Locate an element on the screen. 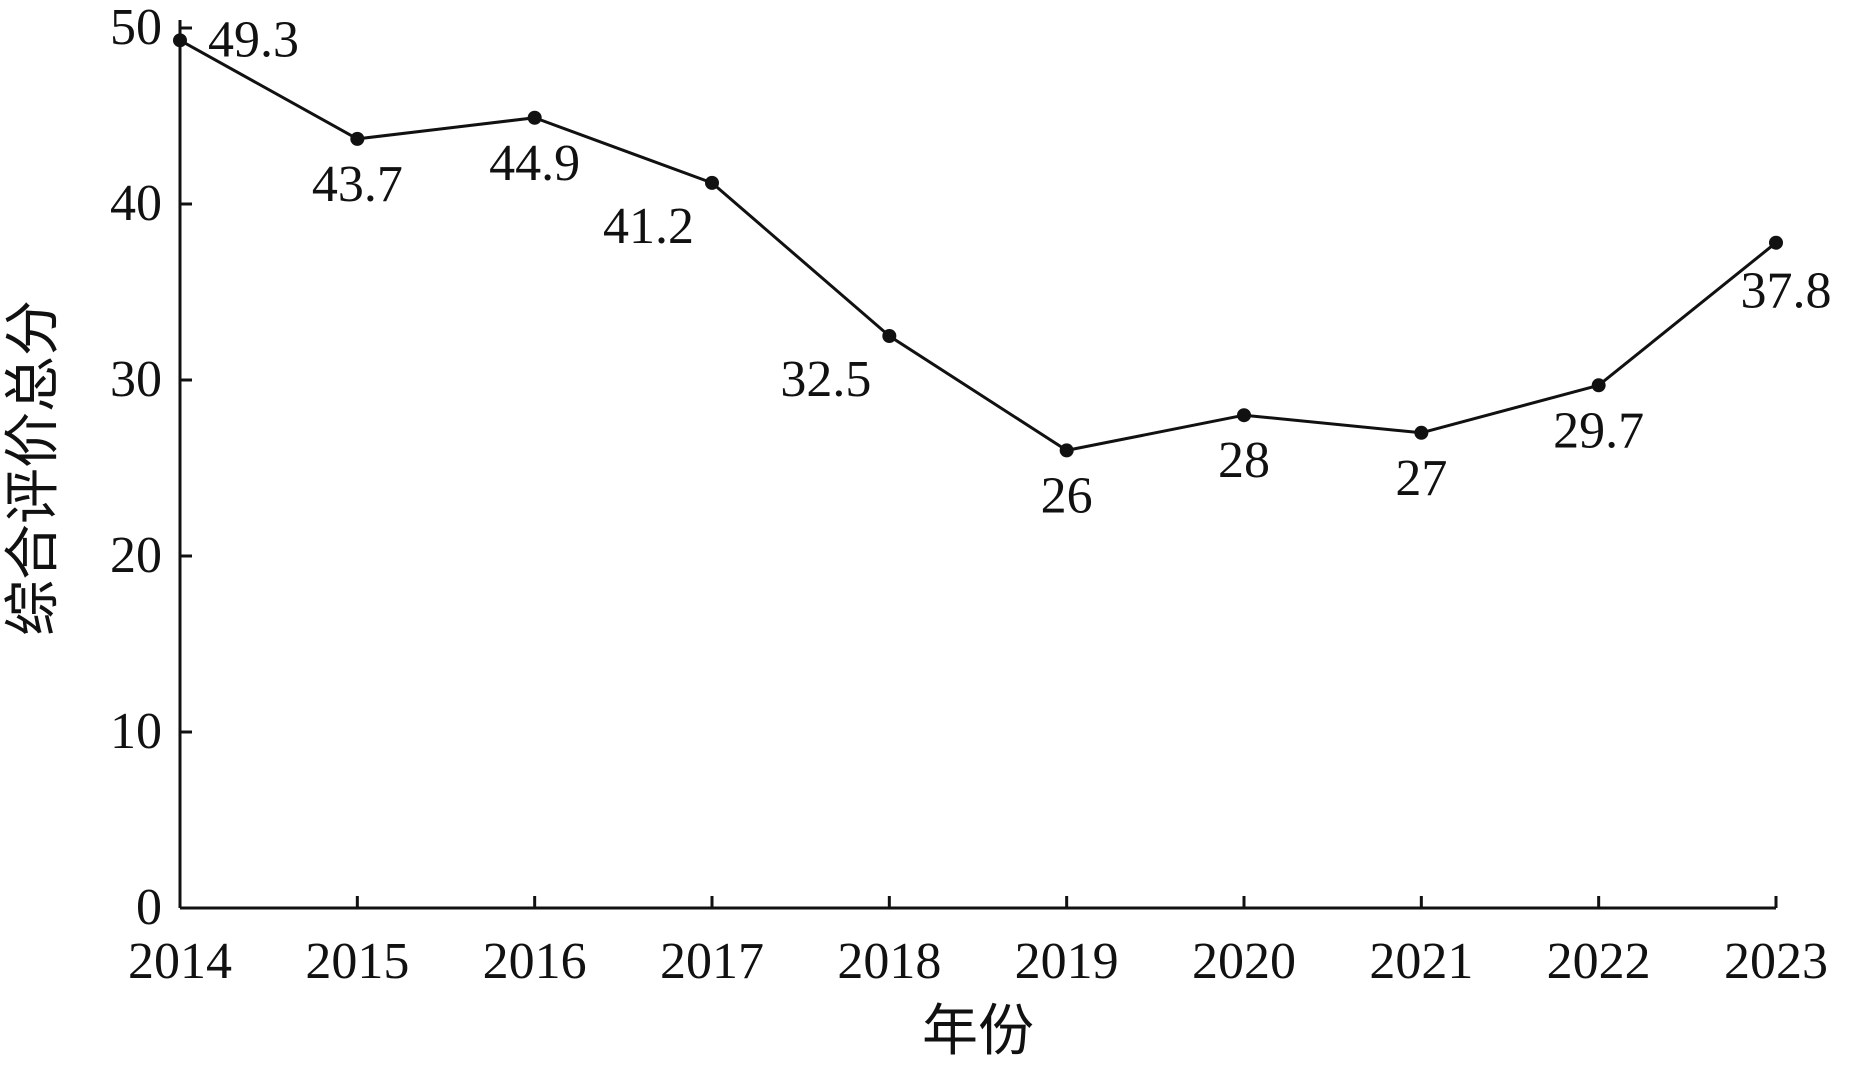  x-tick-label: 2019 is located at coordinates (1067, 961).